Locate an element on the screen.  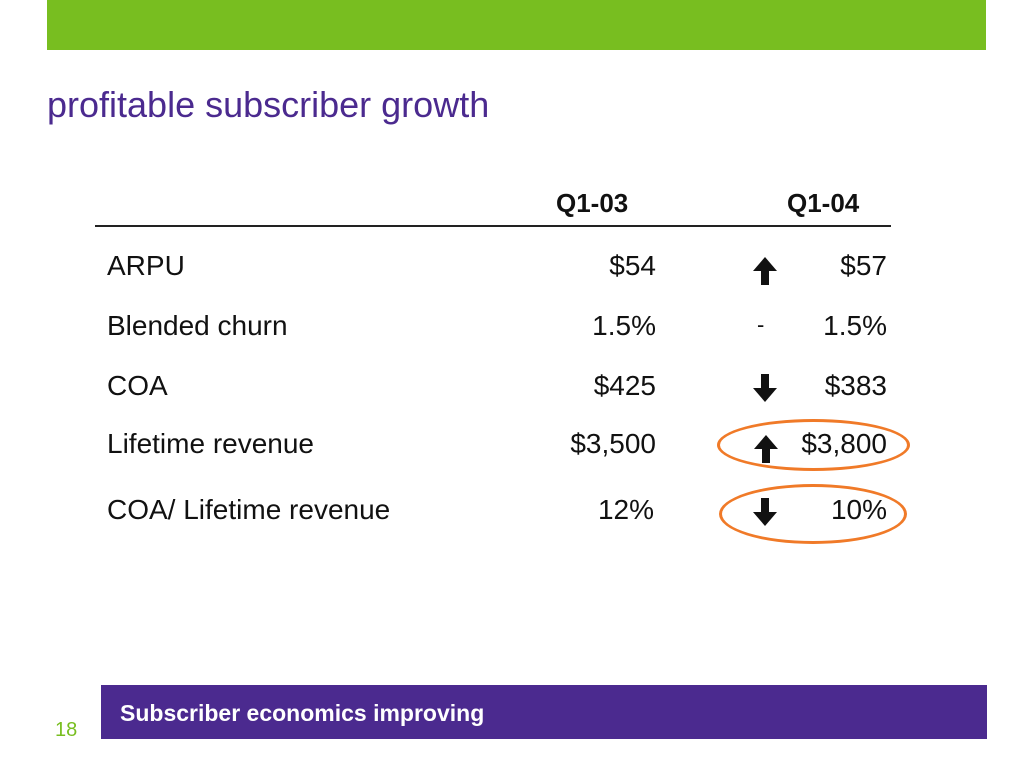
q1-04-value: 10% is located at coordinates (858, 509).